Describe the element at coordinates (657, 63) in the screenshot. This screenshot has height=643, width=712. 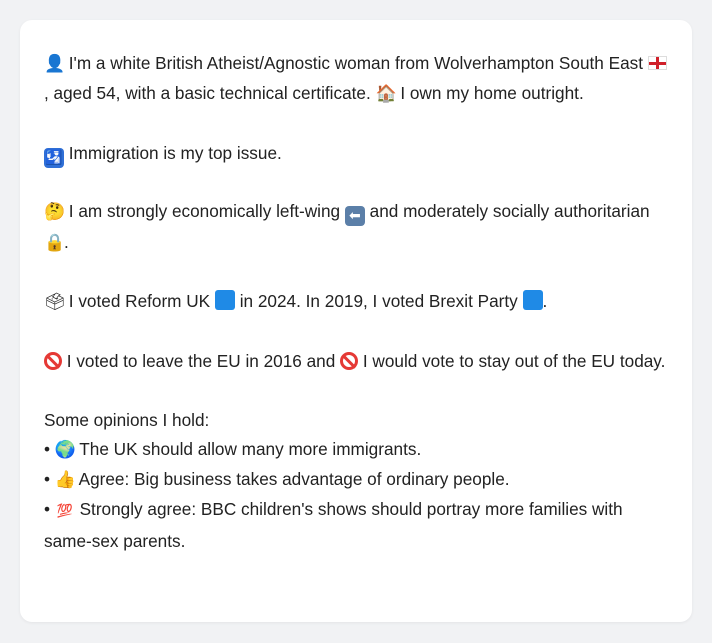
I see `england-flag-icon` at that location.